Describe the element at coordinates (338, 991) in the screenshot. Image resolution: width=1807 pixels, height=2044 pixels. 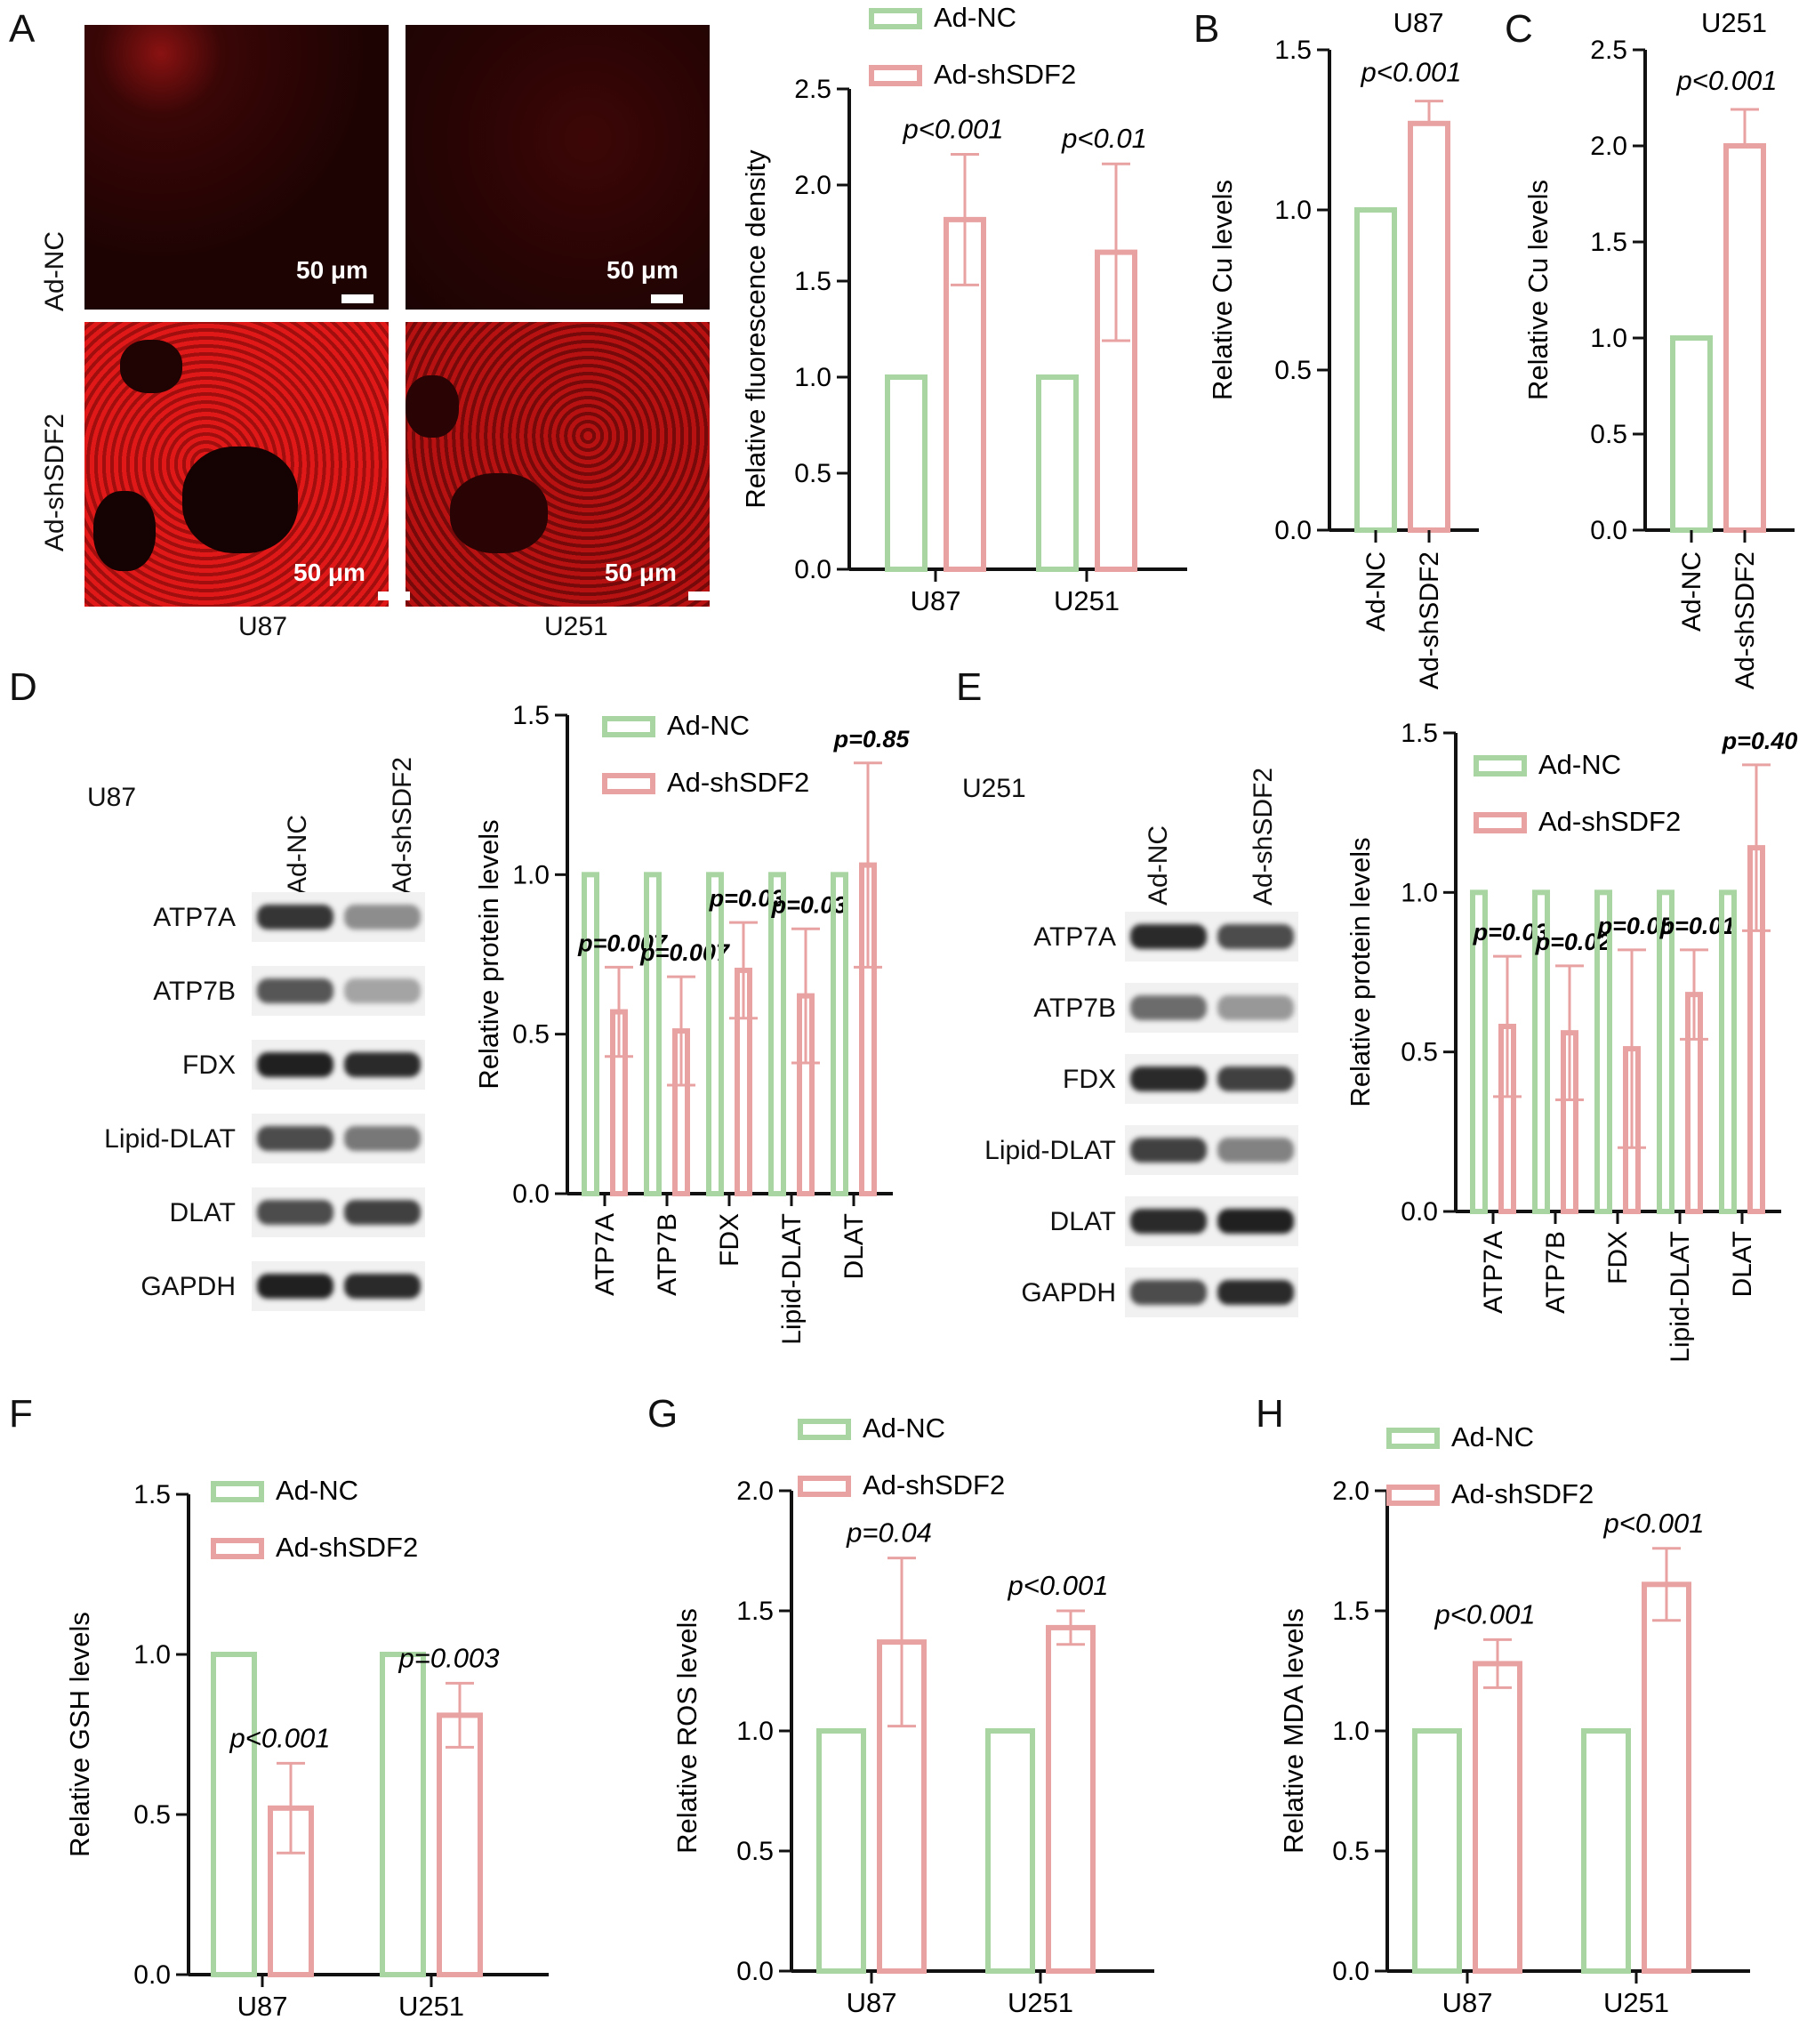
I see `blot-strip-atp7b` at that location.